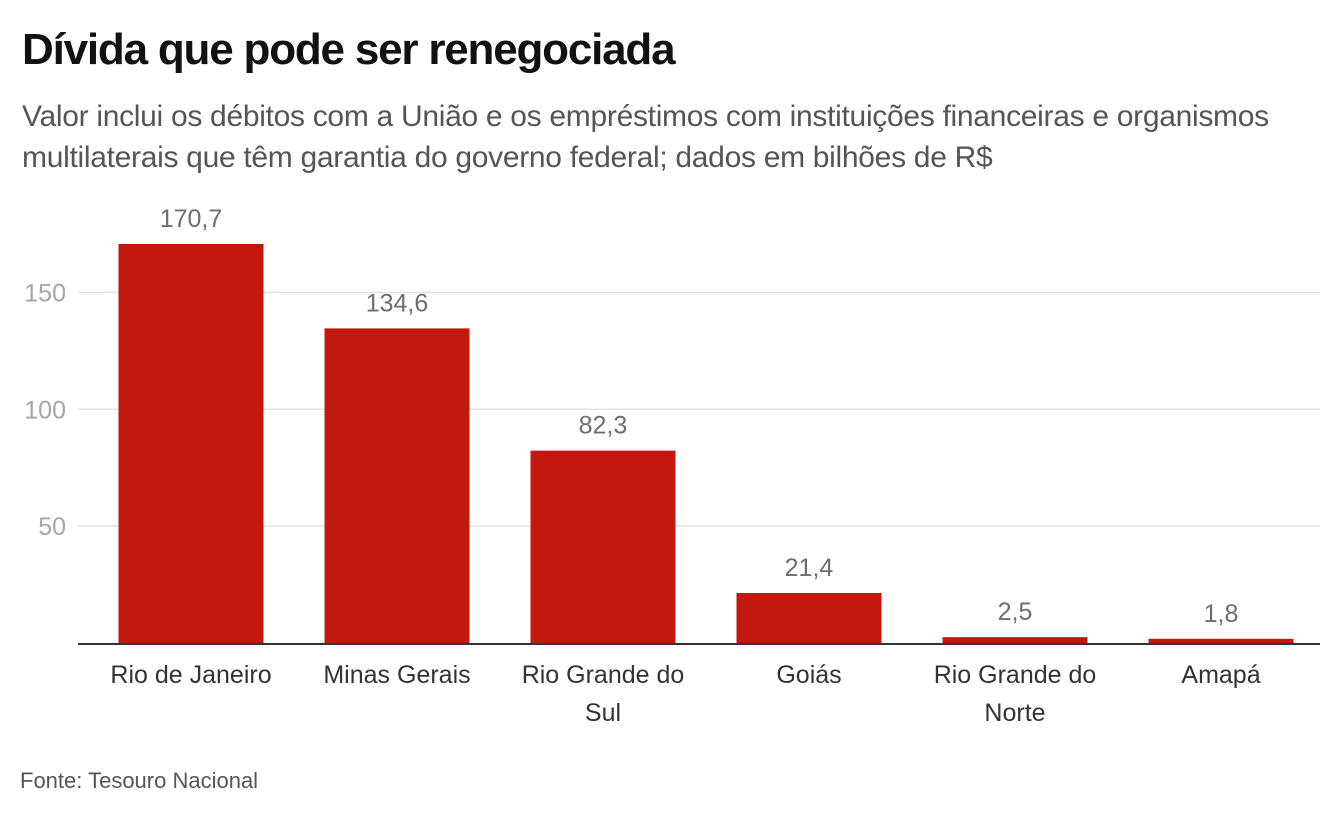 Image resolution: width=1340 pixels, height=840 pixels. I want to click on data-label: 134,6, so click(397, 303).